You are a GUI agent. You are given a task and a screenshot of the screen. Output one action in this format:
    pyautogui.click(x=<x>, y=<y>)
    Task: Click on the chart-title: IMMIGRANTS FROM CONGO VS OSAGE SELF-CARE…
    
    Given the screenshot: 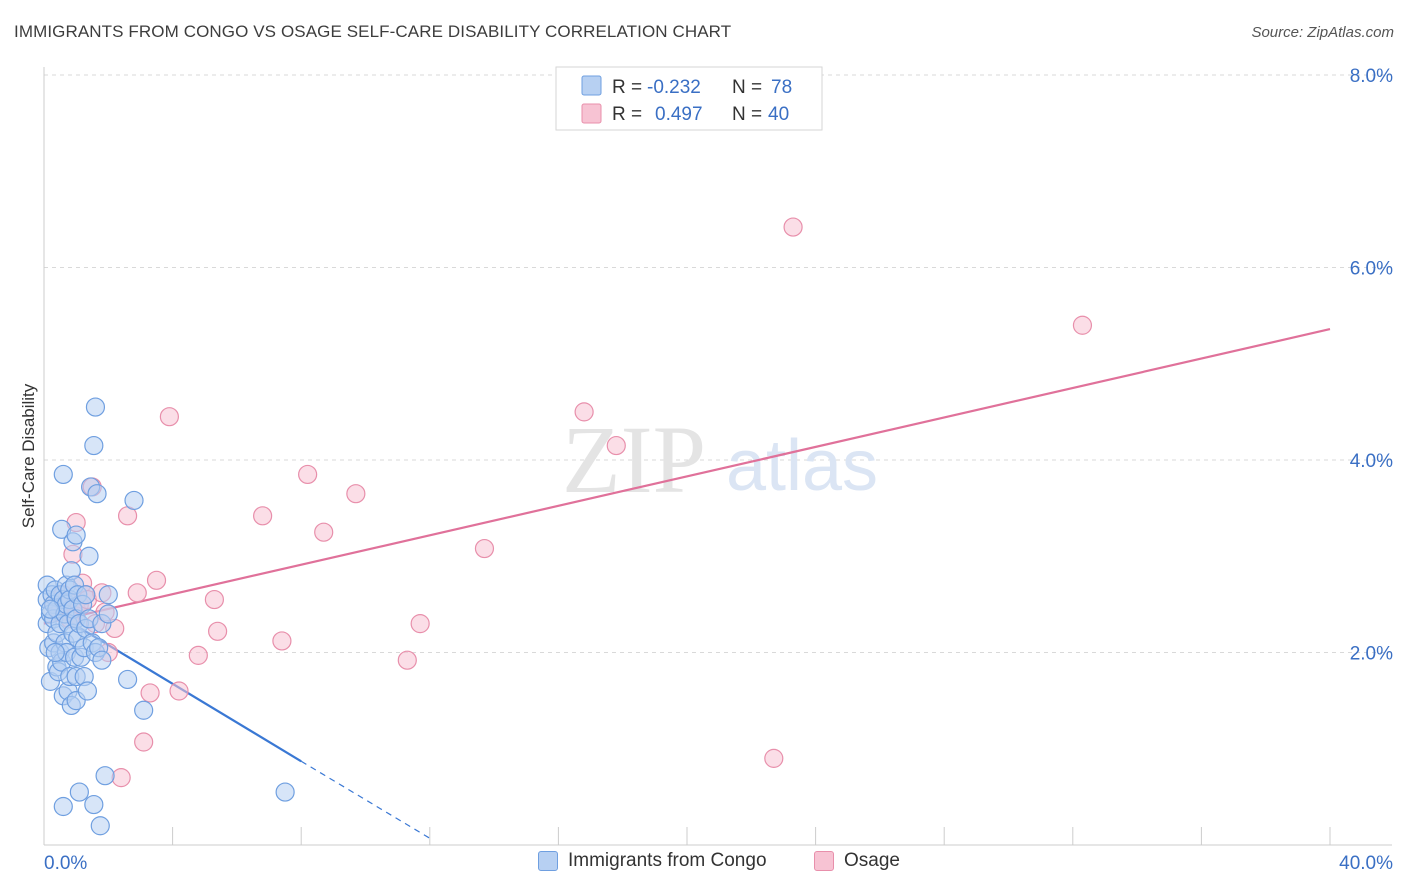 What is the action you would take?
    pyautogui.click(x=373, y=31)
    